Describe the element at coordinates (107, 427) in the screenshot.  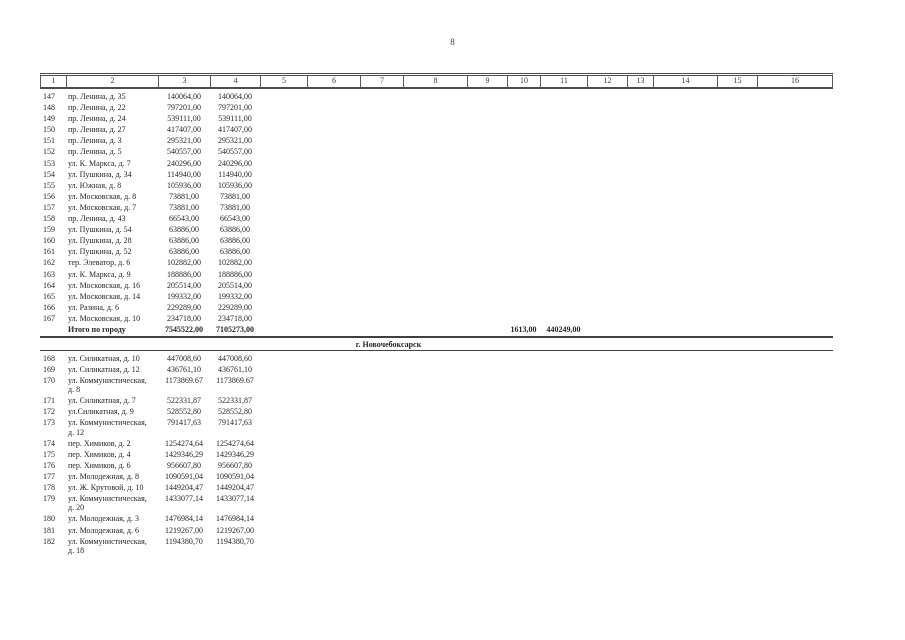
I see `row-address: ул. Коммунистическая, д. 12` at that location.